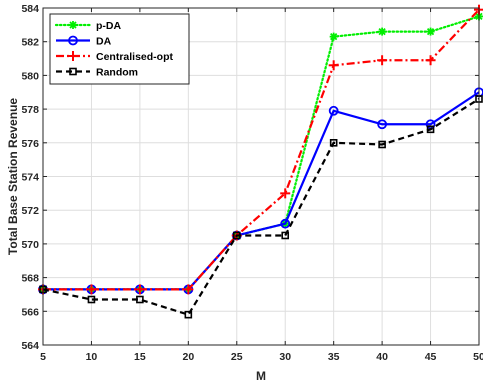 The height and width of the screenshot is (385, 483). Describe the element at coordinates (30, 76) in the screenshot. I see `y-tick-label: 580` at that location.